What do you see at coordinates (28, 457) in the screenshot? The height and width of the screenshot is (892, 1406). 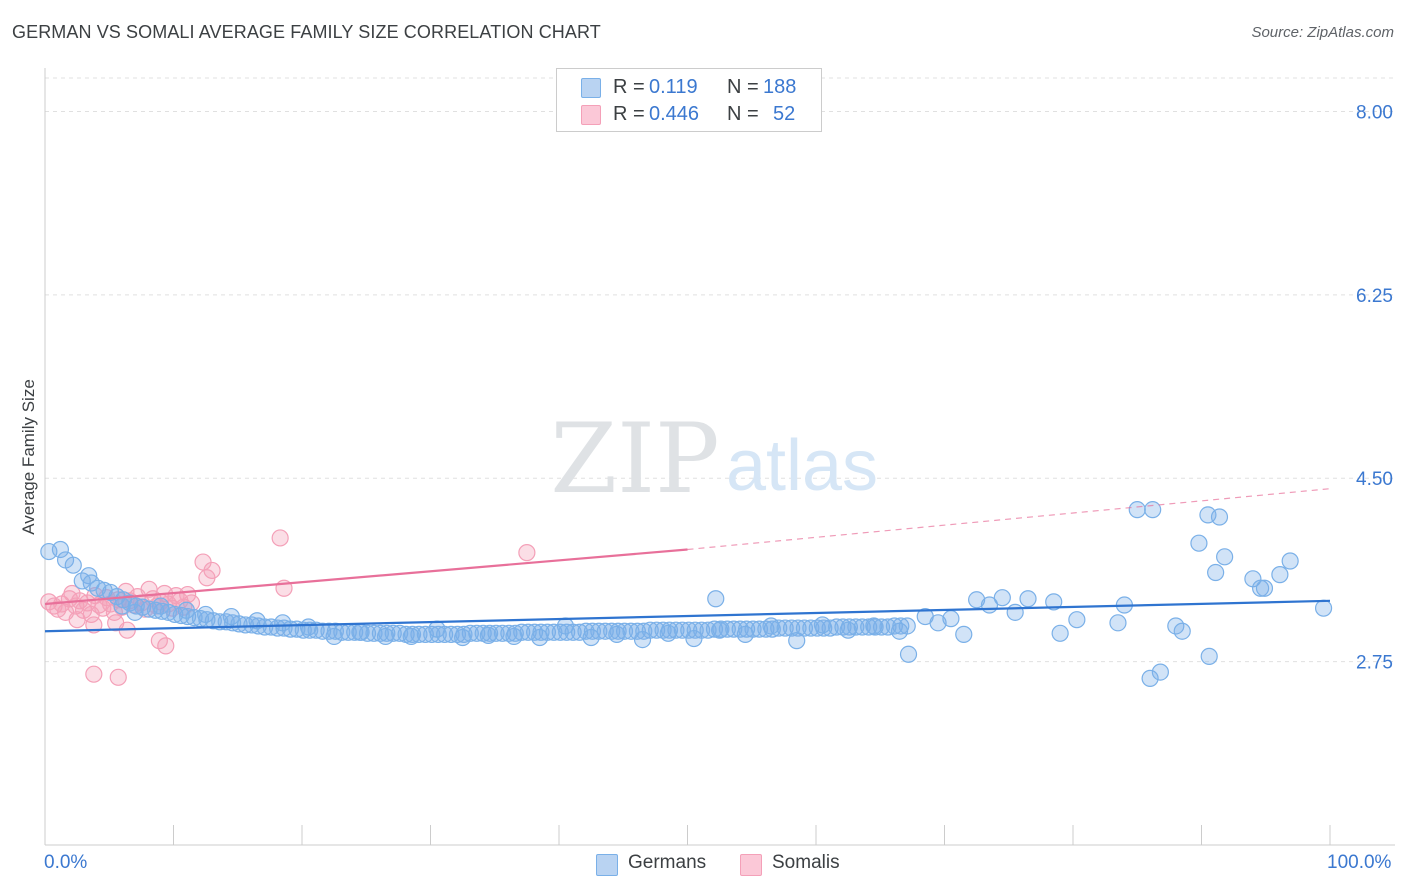 I see `y-axis-label: Average Family Size` at bounding box center [28, 457].